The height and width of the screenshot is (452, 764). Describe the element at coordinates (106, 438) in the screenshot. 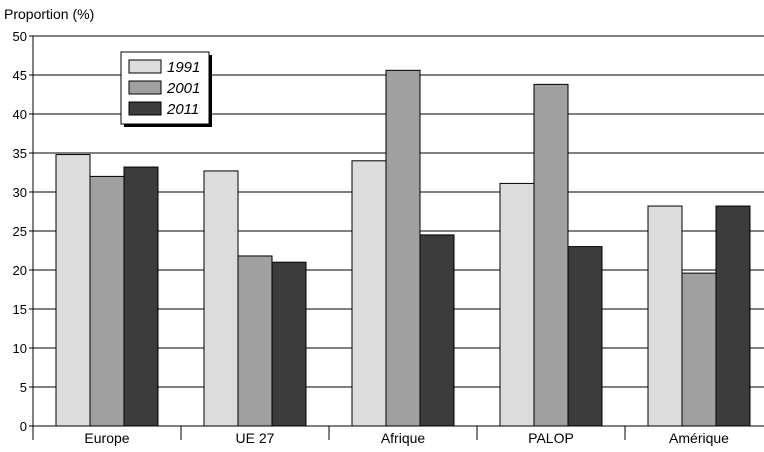

I see `x-tick-label: Europe` at that location.